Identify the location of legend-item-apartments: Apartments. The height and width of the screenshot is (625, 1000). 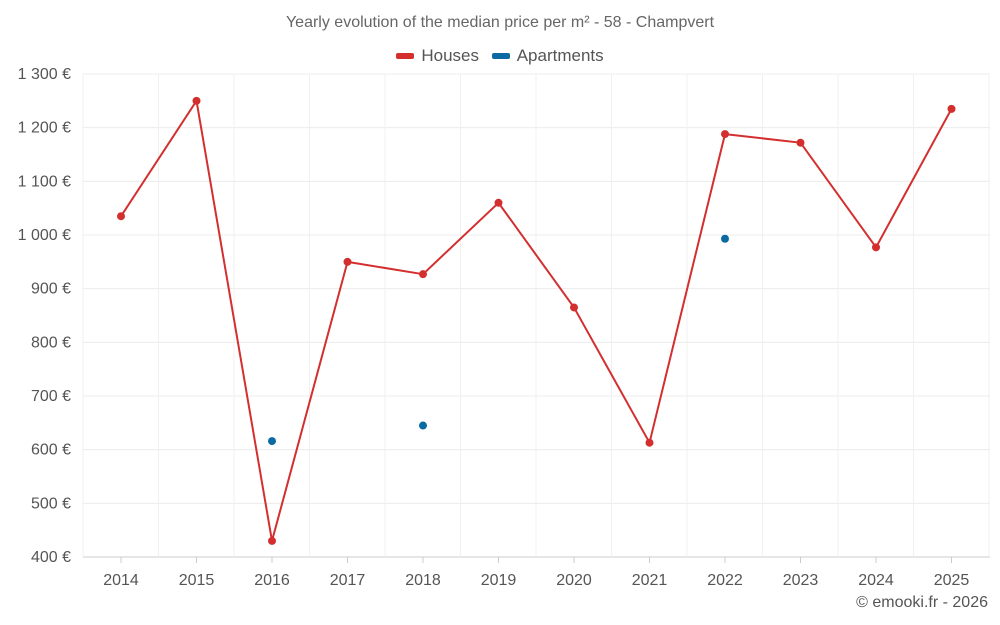
(547, 56).